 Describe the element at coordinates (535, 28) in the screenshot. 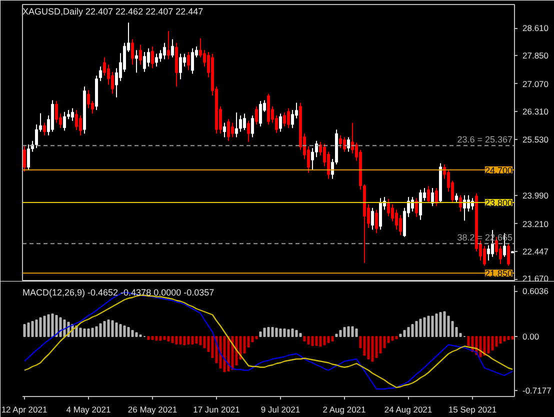

I see `y-tick-label: 28.610` at that location.